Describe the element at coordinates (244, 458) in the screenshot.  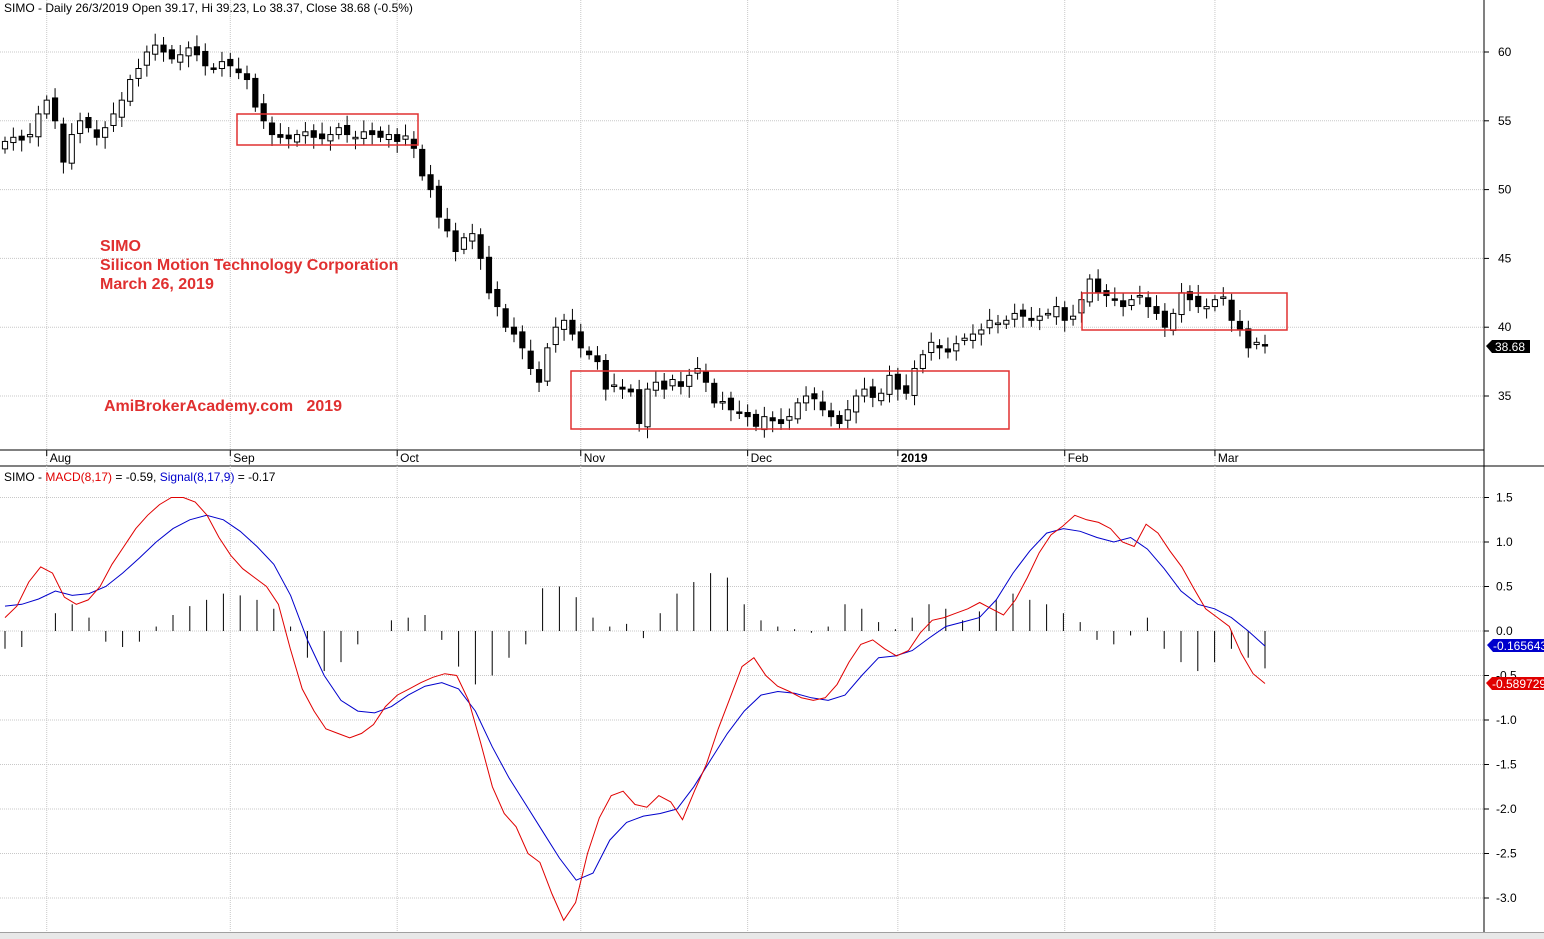
I see `date-tick-label: Sep` at that location.